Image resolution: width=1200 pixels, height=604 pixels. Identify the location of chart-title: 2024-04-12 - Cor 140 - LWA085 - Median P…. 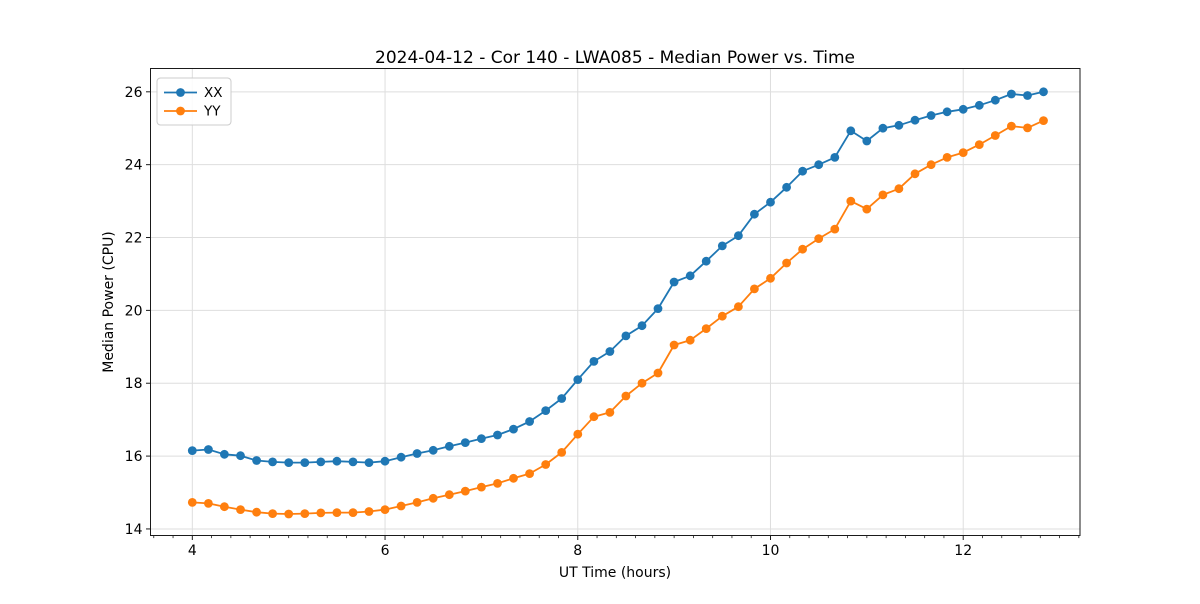
(615, 58).